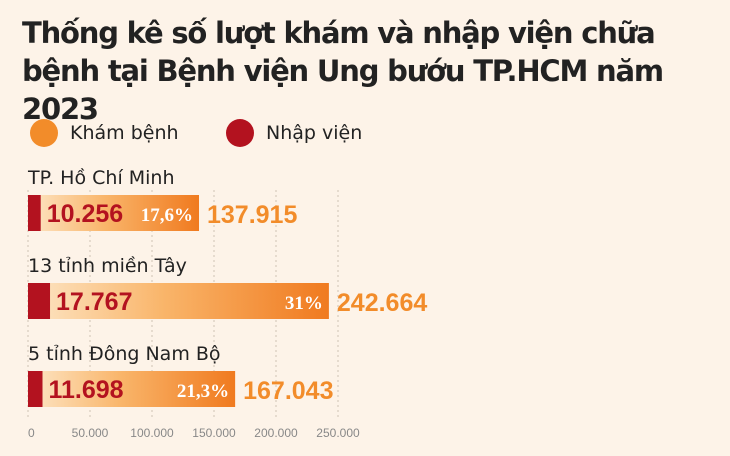 The image size is (730, 456). I want to click on value-label-kham-benh: 167.043, so click(288, 391).